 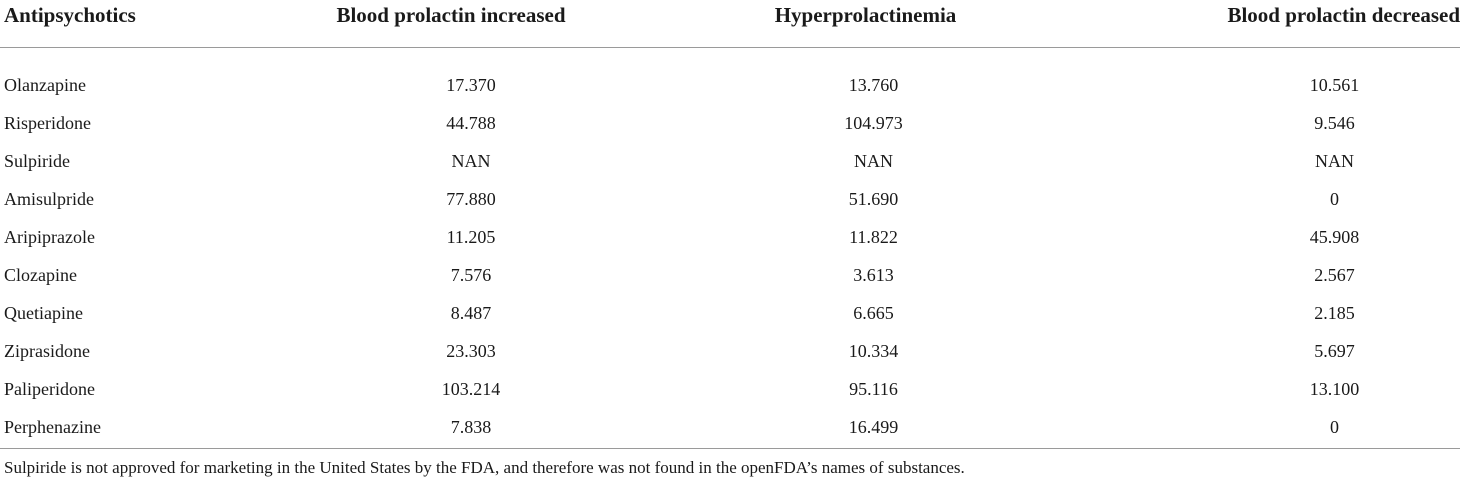 I want to click on value-cell: 17.370, so click(x=471, y=84).